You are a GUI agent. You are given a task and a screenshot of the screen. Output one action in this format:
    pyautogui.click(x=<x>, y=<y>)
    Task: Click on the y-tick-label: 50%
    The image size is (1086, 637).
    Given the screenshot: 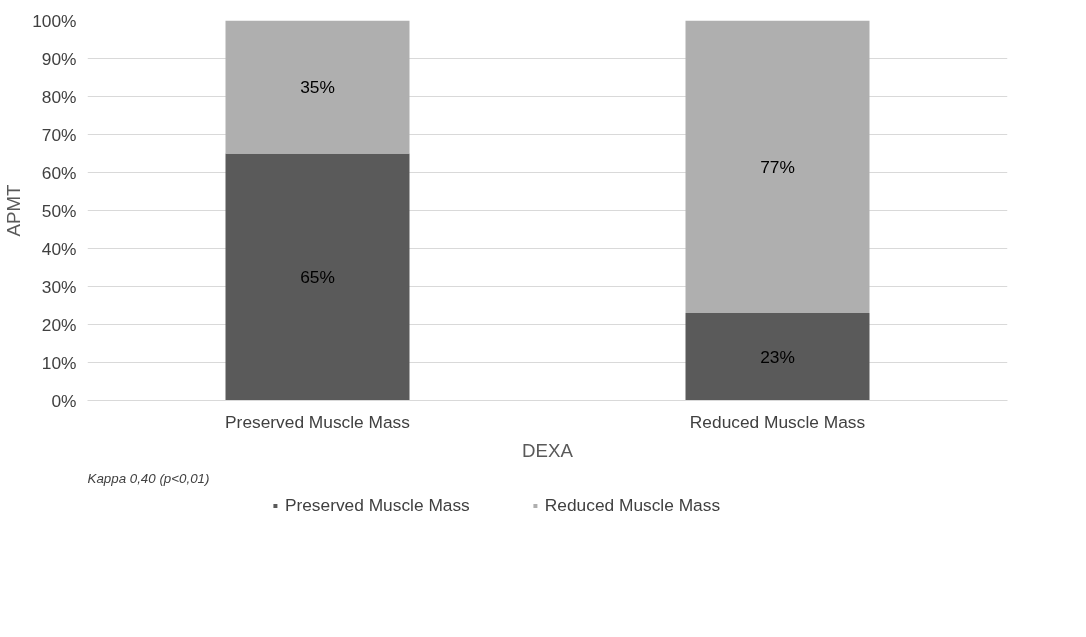 What is the action you would take?
    pyautogui.click(x=59, y=210)
    